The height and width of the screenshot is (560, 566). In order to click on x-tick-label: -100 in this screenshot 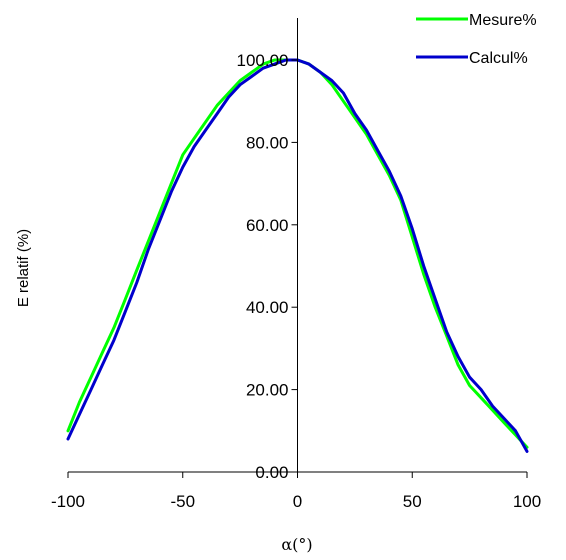, I will do `click(68, 501)`.